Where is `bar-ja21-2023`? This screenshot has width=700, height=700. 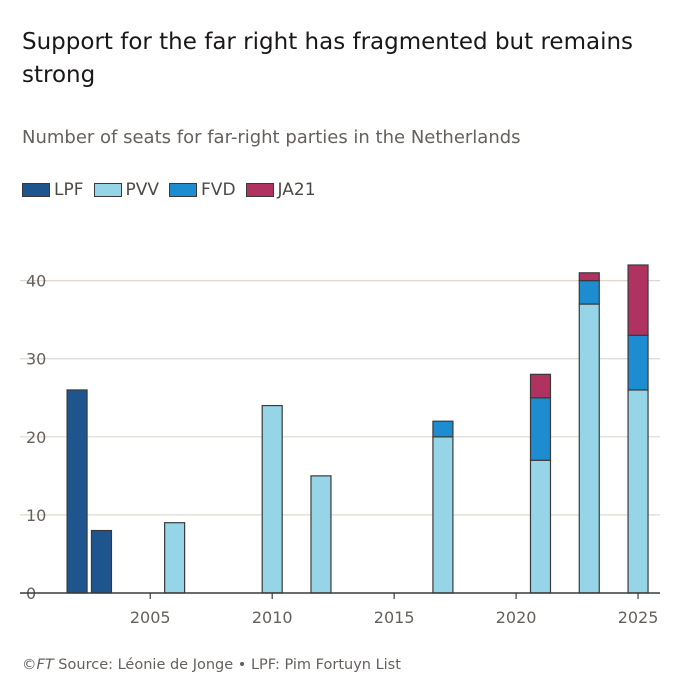 bar-ja21-2023 is located at coordinates (589, 277).